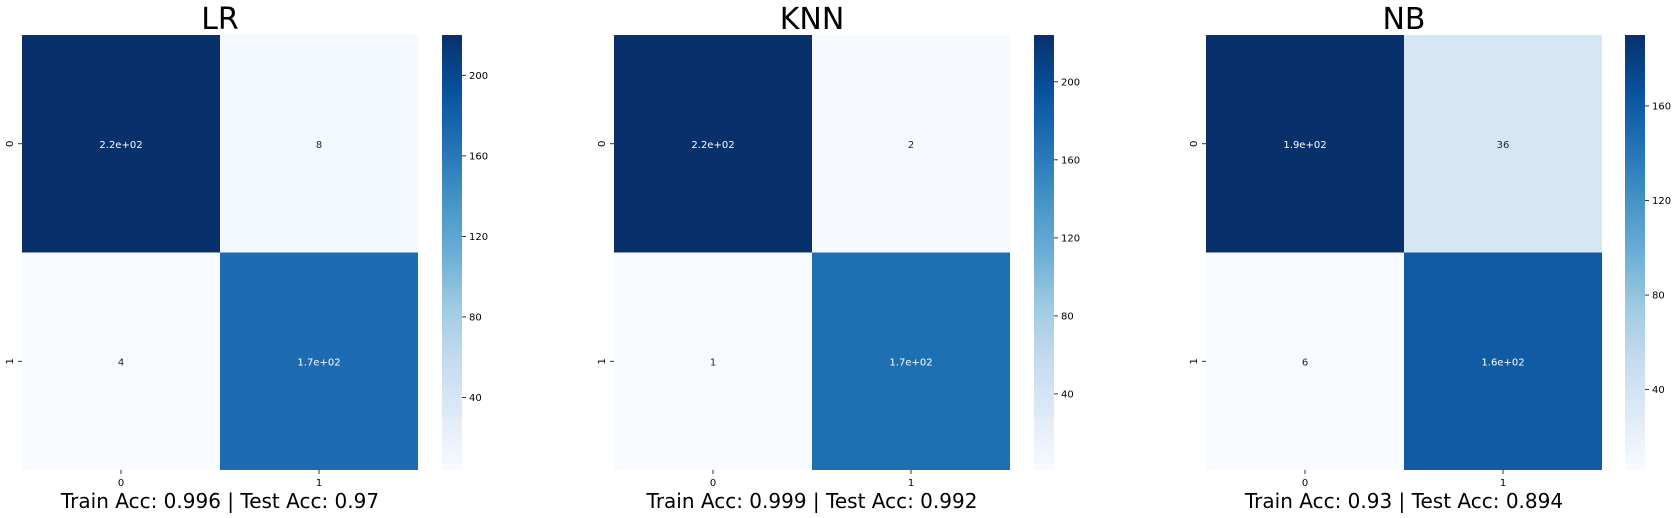  What do you see at coordinates (220, 19) in the screenshot?
I see `chart-title: LR` at bounding box center [220, 19].